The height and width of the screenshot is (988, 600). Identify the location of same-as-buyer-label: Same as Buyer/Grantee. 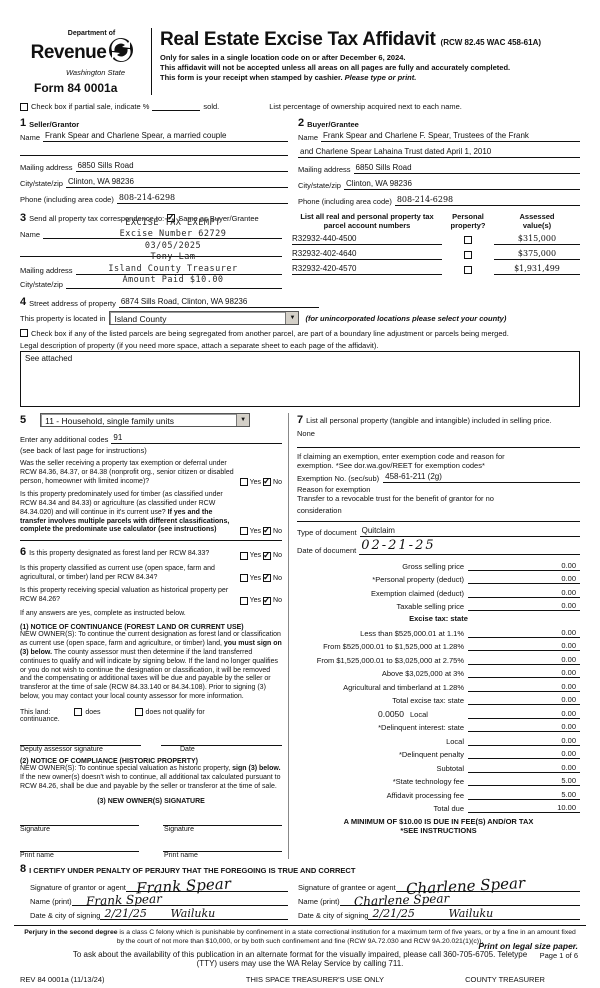
(218, 218).